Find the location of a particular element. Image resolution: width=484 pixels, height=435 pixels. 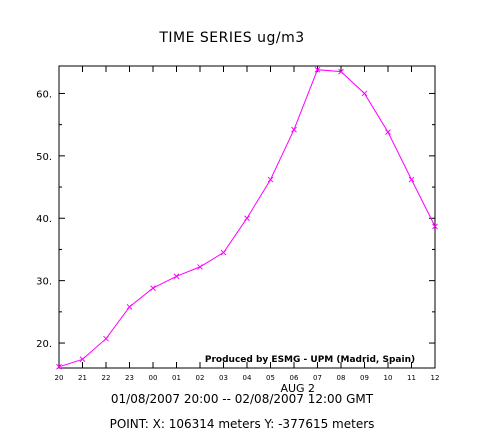

x-tick-label: 10 is located at coordinates (388, 378).